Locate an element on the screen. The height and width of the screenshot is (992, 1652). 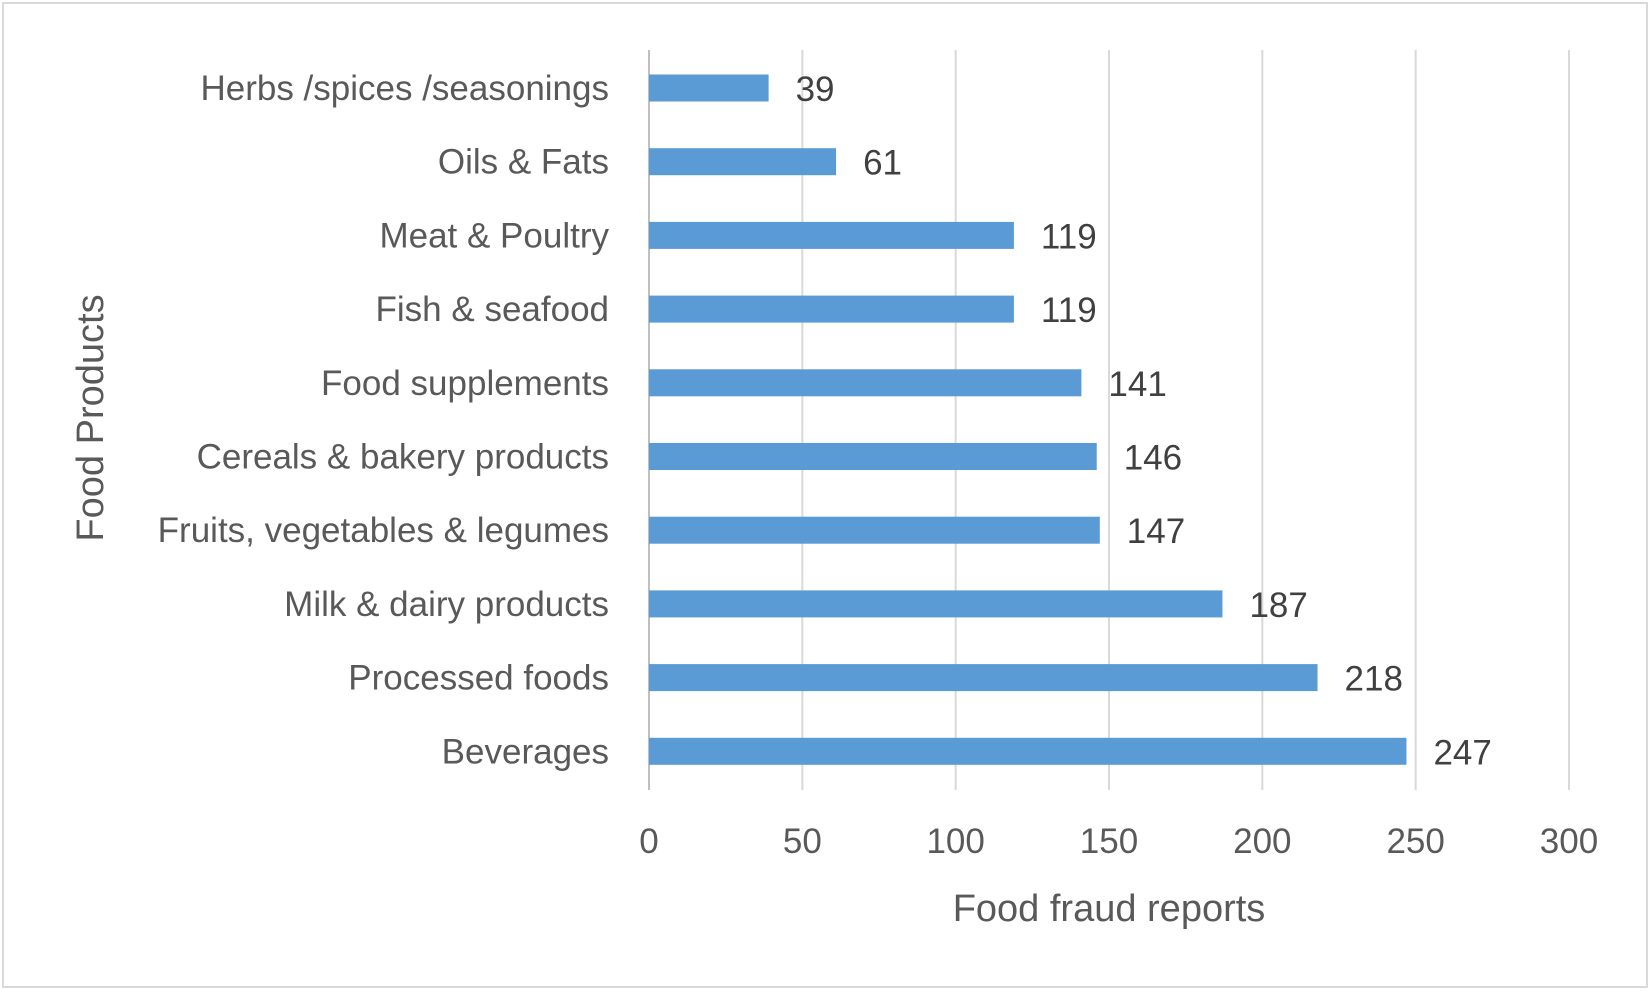
category-label: Meat & Poultry is located at coordinates (494, 235).